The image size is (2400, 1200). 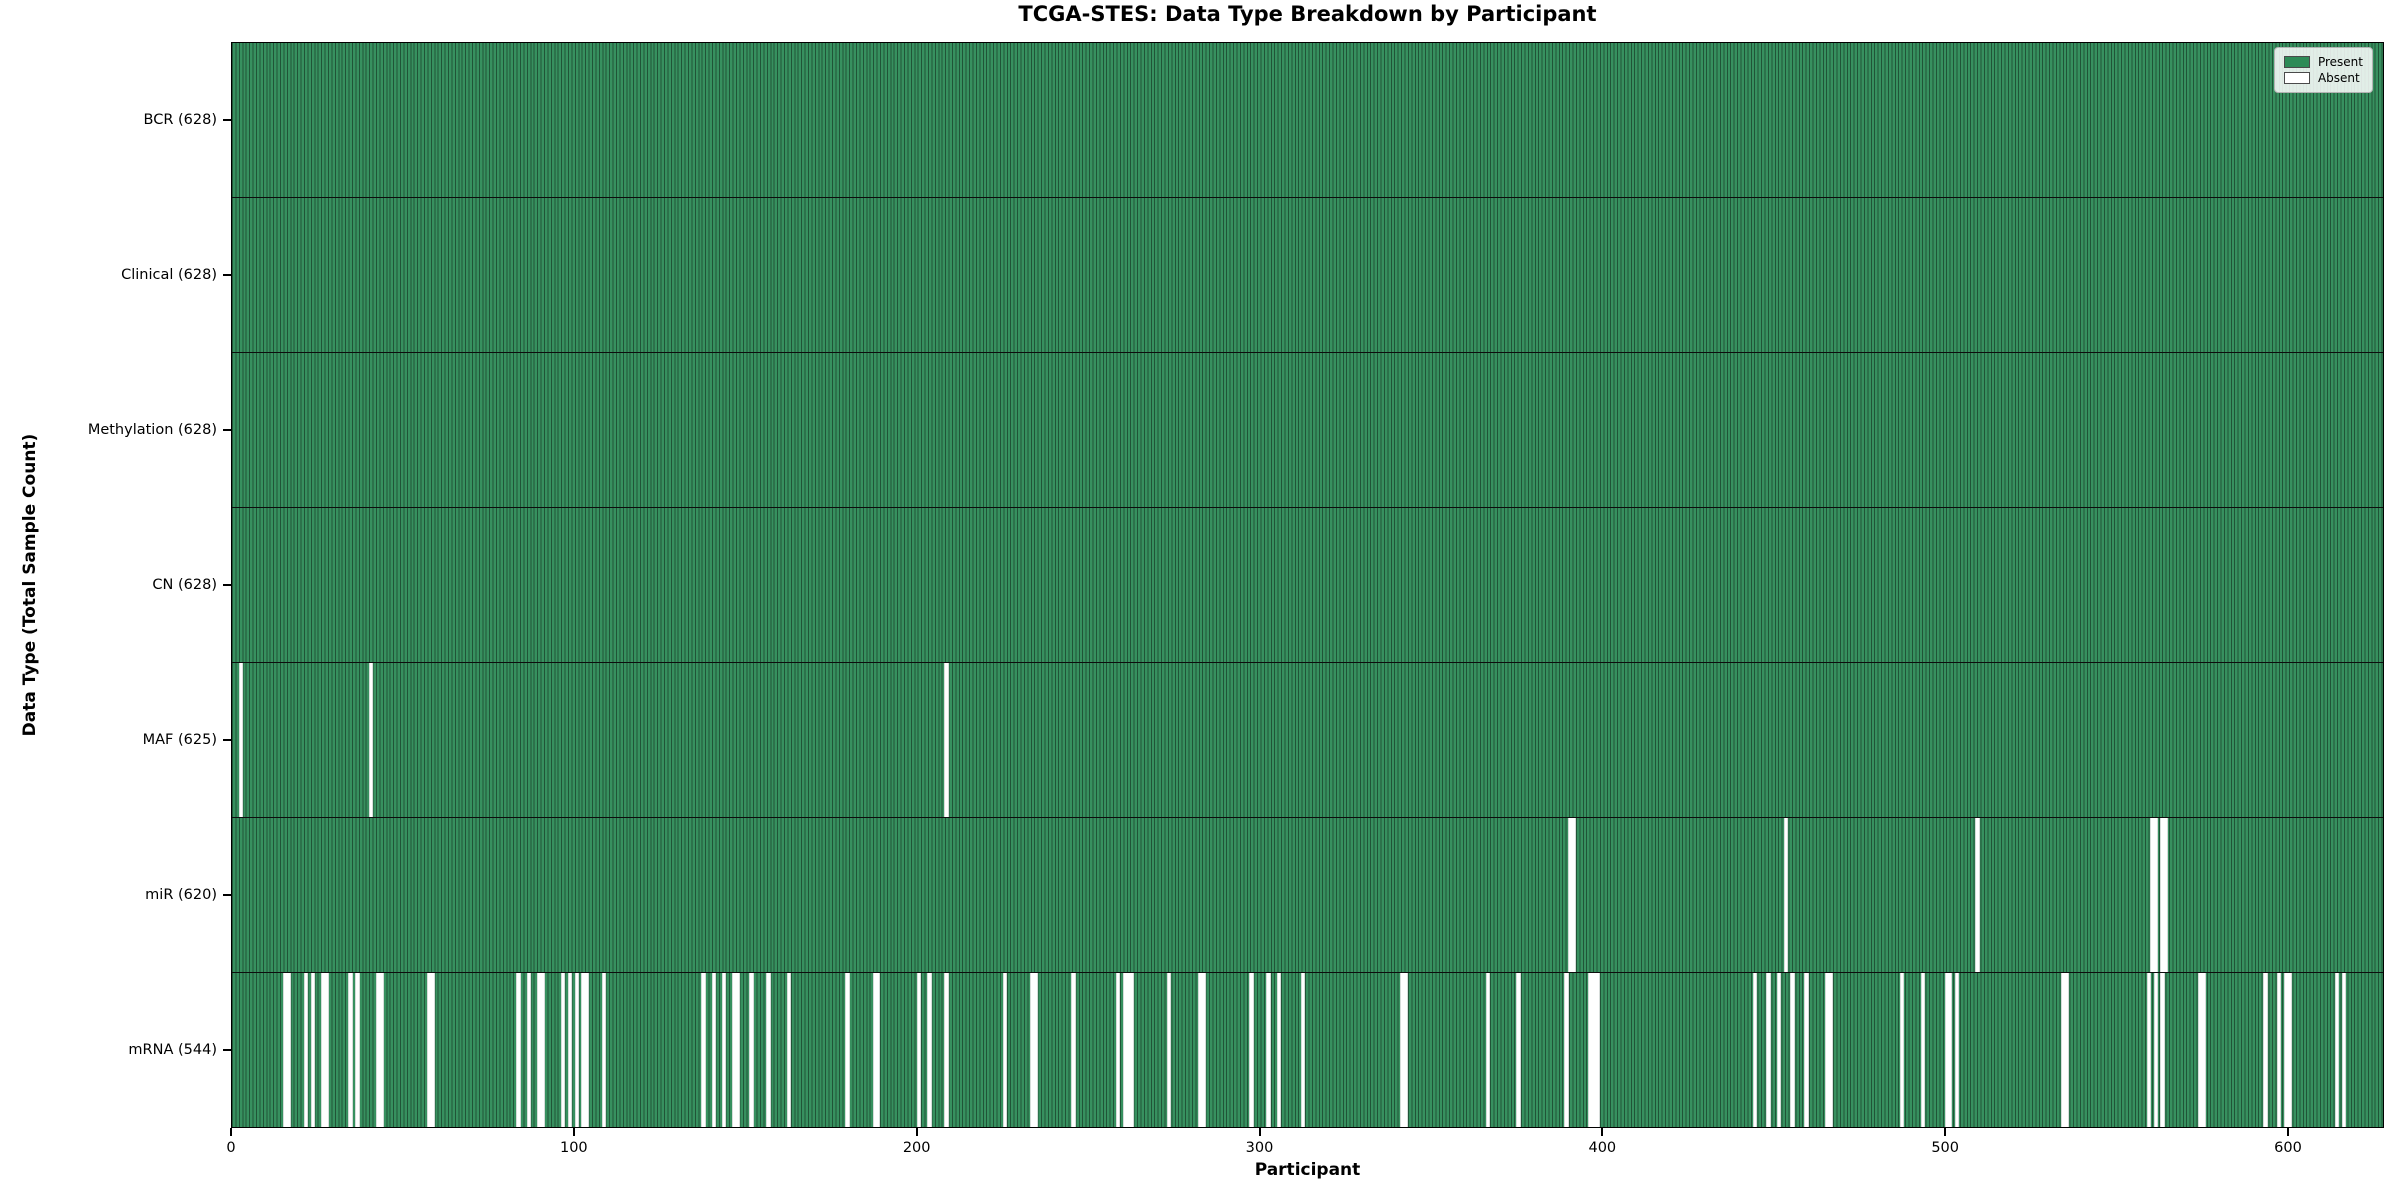 I want to click on present-swatch-icon, so click(x=2296, y=62).